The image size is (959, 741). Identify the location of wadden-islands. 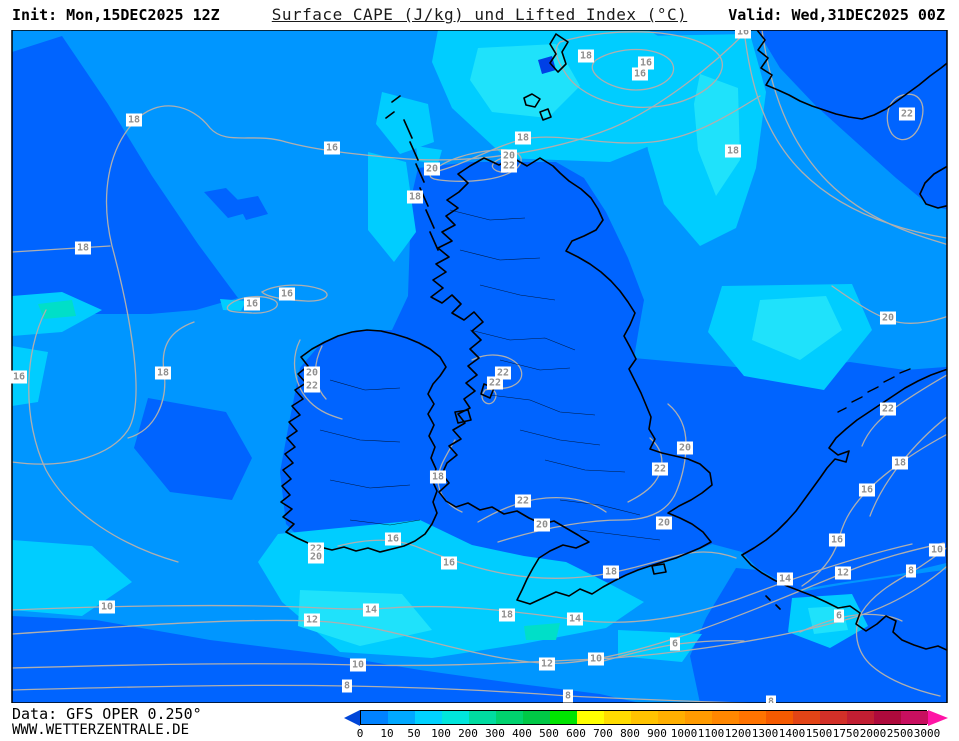
(874, 390).